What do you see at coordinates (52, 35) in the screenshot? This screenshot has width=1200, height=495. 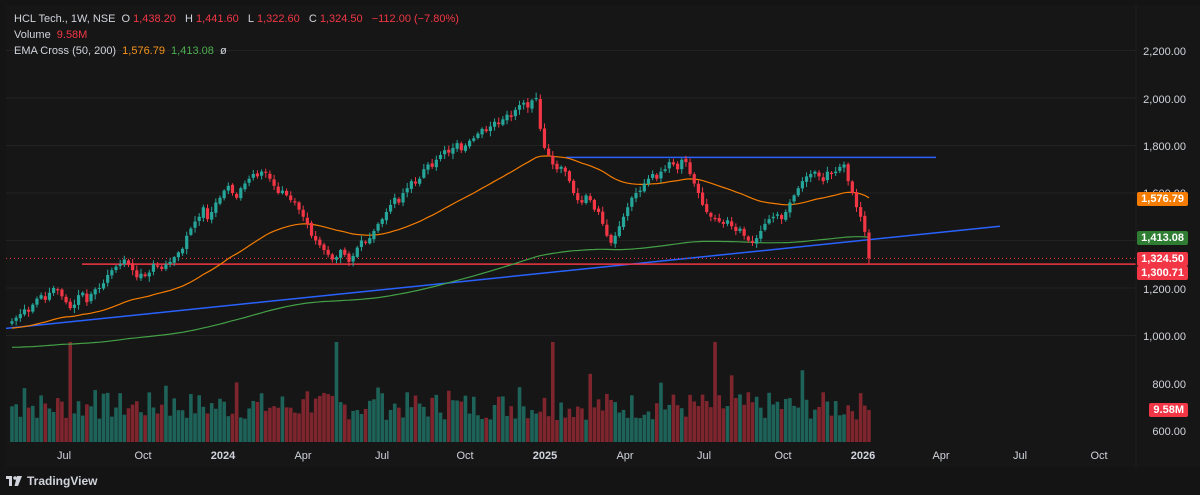 I see `volume-legend: Volume 9.58M` at bounding box center [52, 35].